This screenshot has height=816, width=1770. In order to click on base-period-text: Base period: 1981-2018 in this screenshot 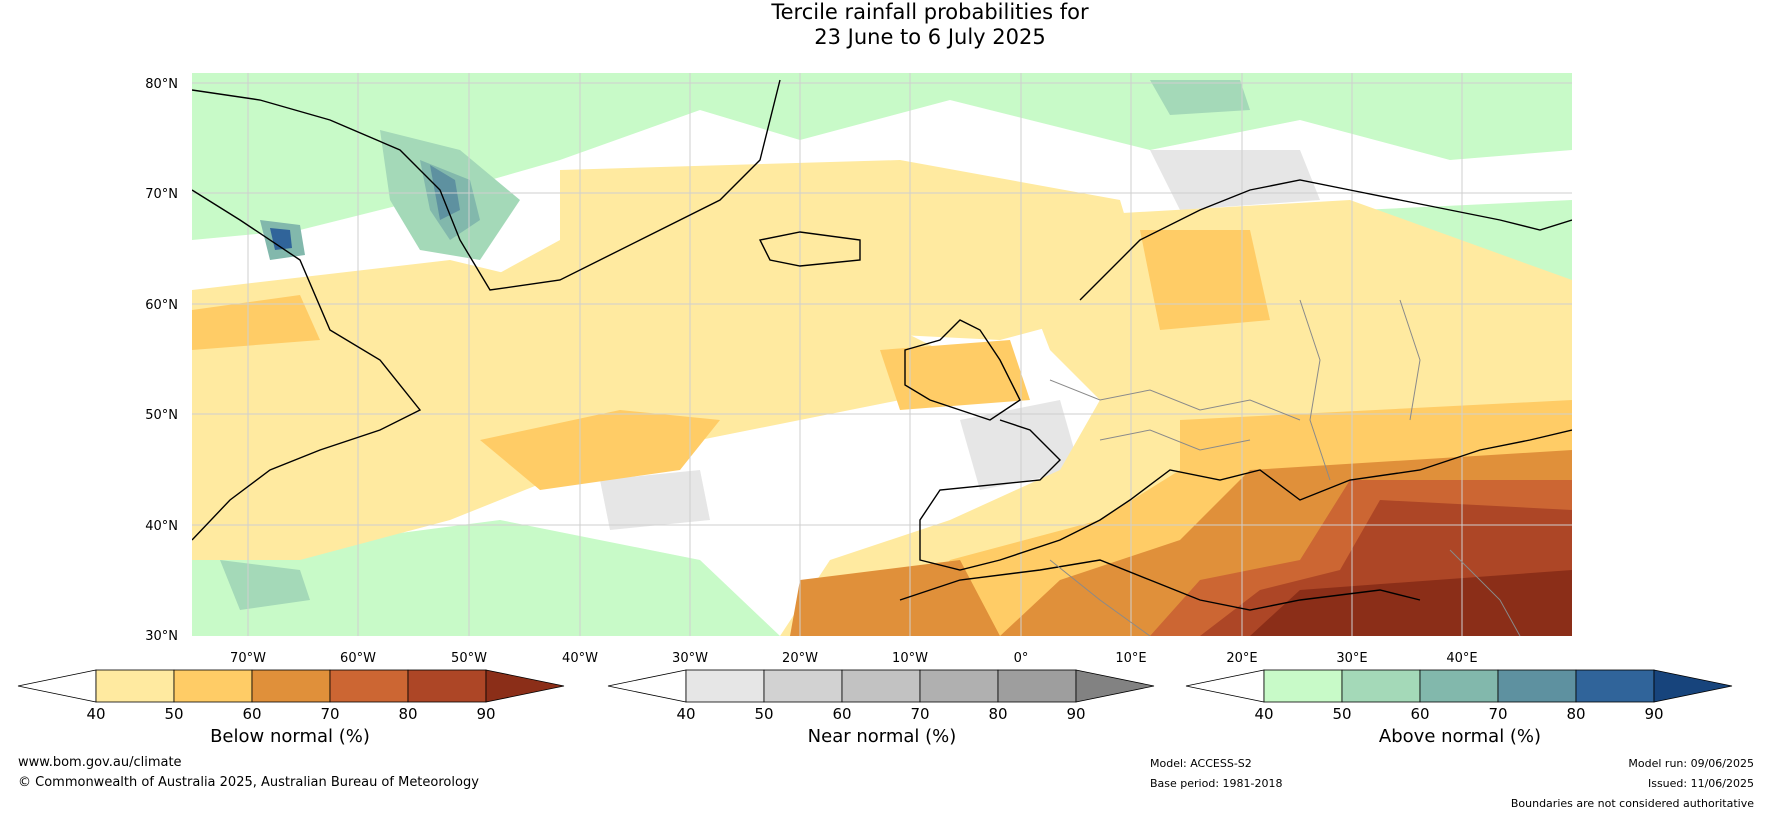, I will do `click(1216, 783)`.